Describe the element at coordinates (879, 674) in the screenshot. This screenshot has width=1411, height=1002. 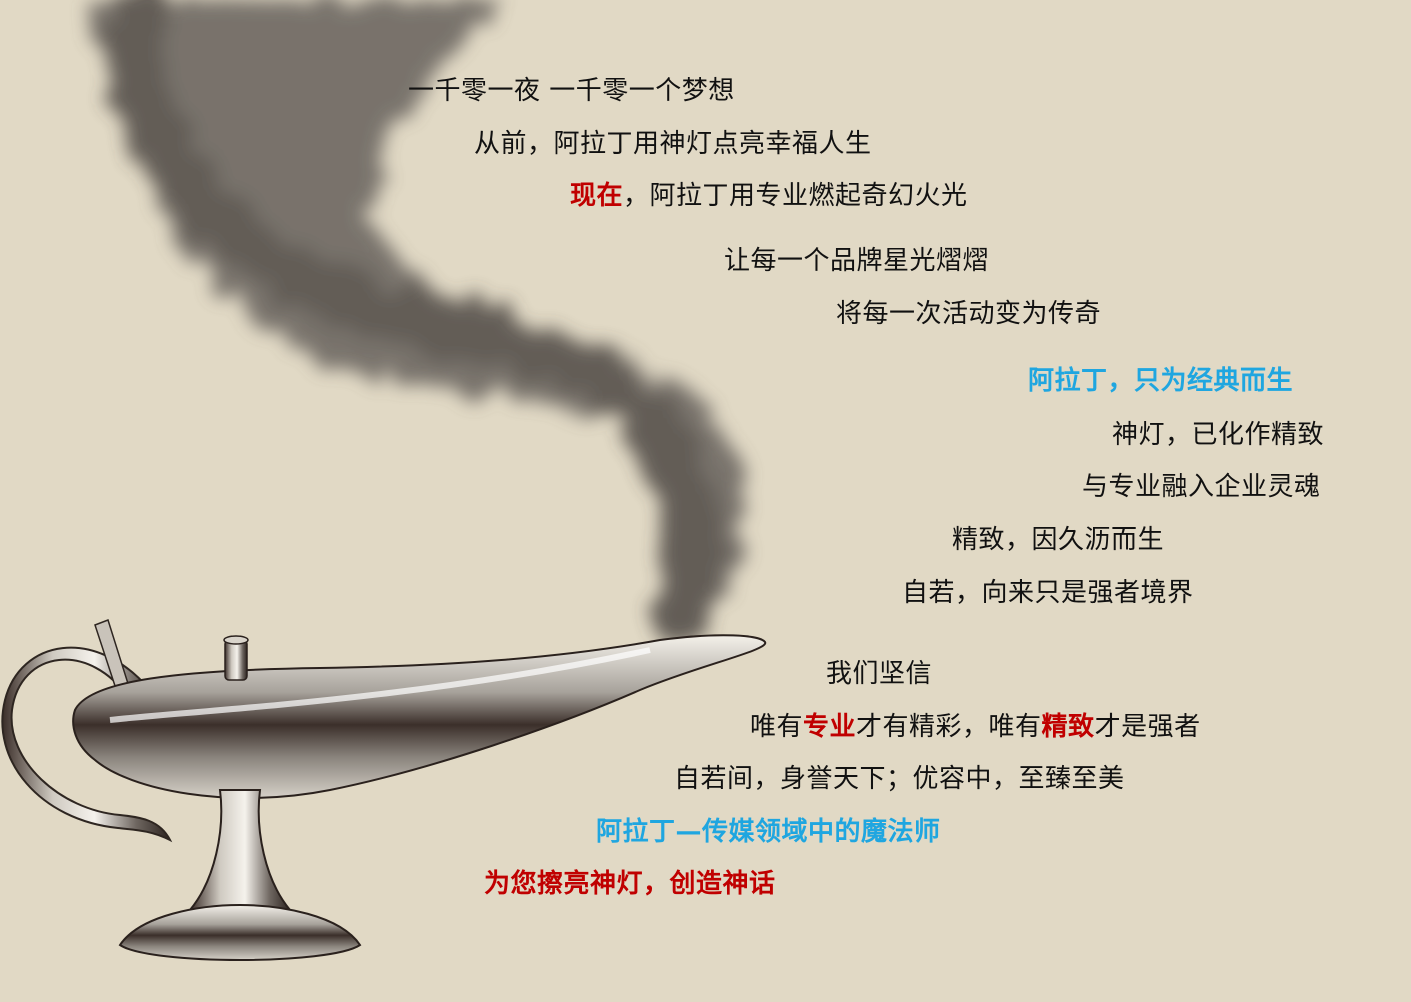
I see `text-line-11: 我们坚信` at that location.